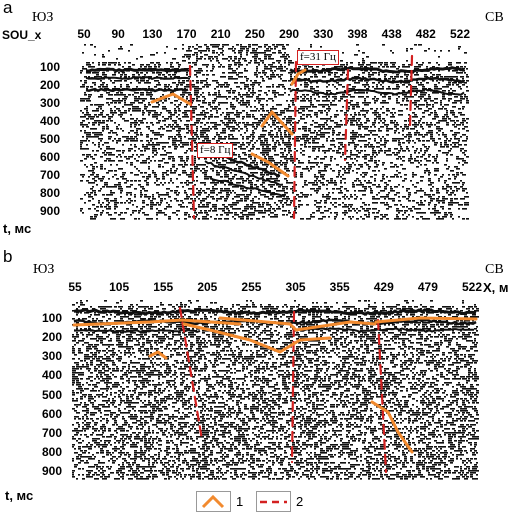 This screenshot has height=520, width=516. I want to click on panel-a-x-tick-label: 250, so click(254, 34).